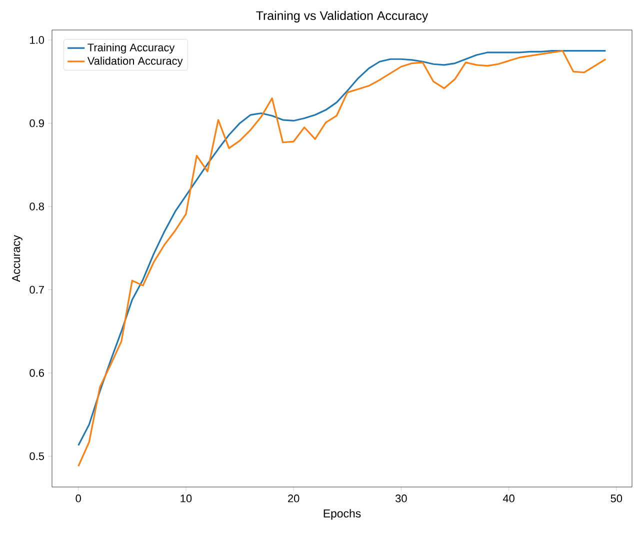 This screenshot has height=538, width=634. What do you see at coordinates (294, 498) in the screenshot?
I see `x-tick-label: 20` at bounding box center [294, 498].